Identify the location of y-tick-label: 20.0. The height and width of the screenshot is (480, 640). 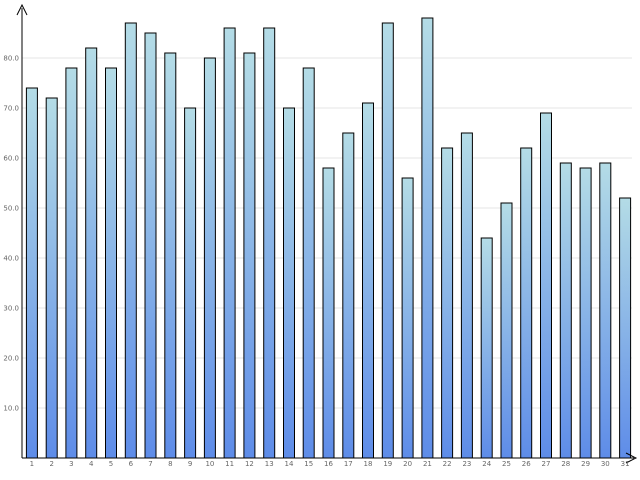
(11, 359).